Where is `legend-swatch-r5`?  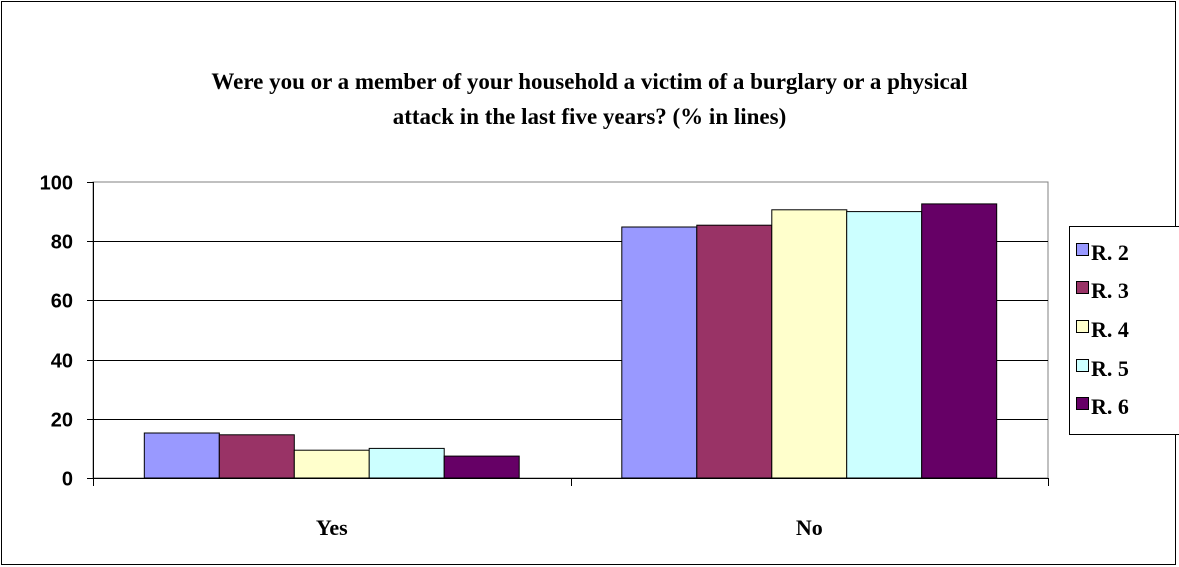
legend-swatch-r5 is located at coordinates (1082, 365).